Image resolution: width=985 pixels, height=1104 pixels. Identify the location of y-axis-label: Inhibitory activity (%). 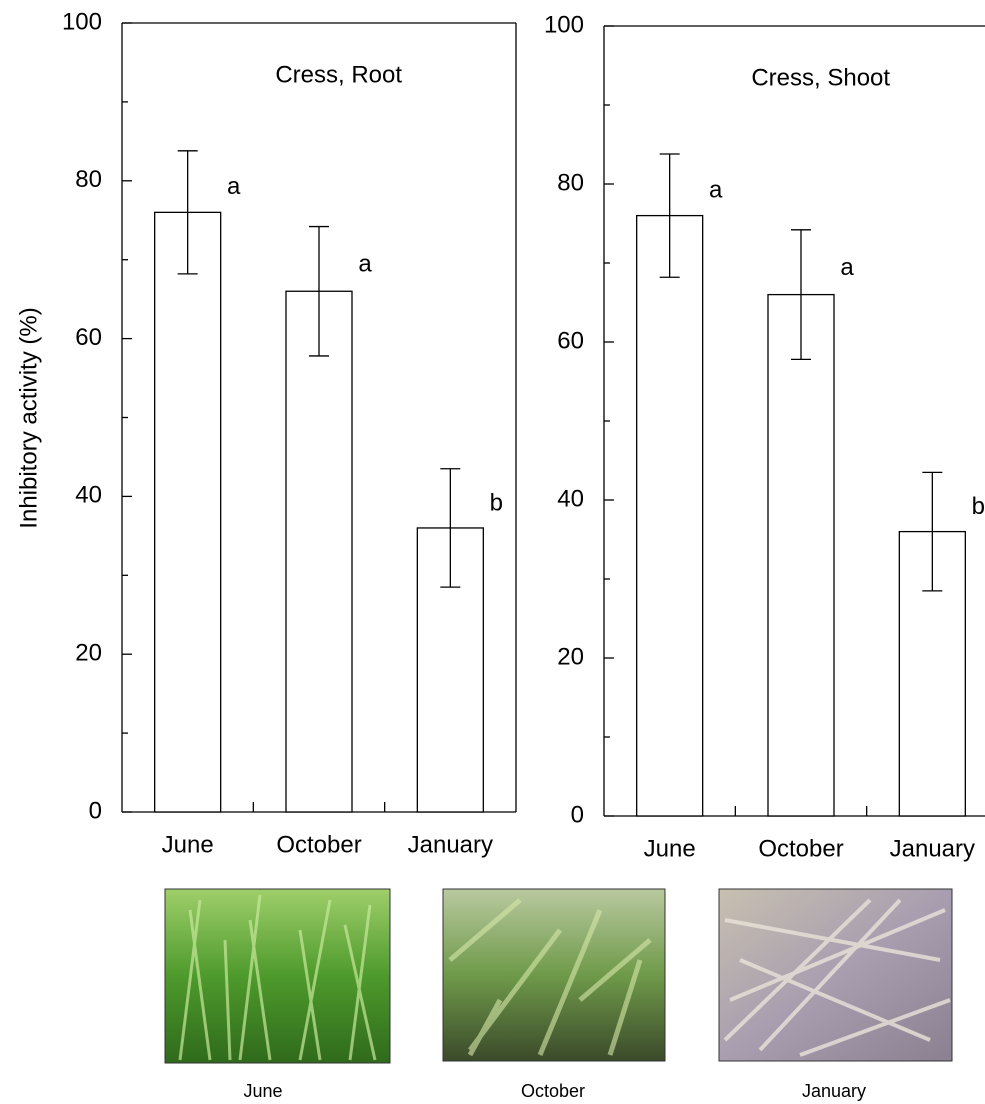
(28, 417).